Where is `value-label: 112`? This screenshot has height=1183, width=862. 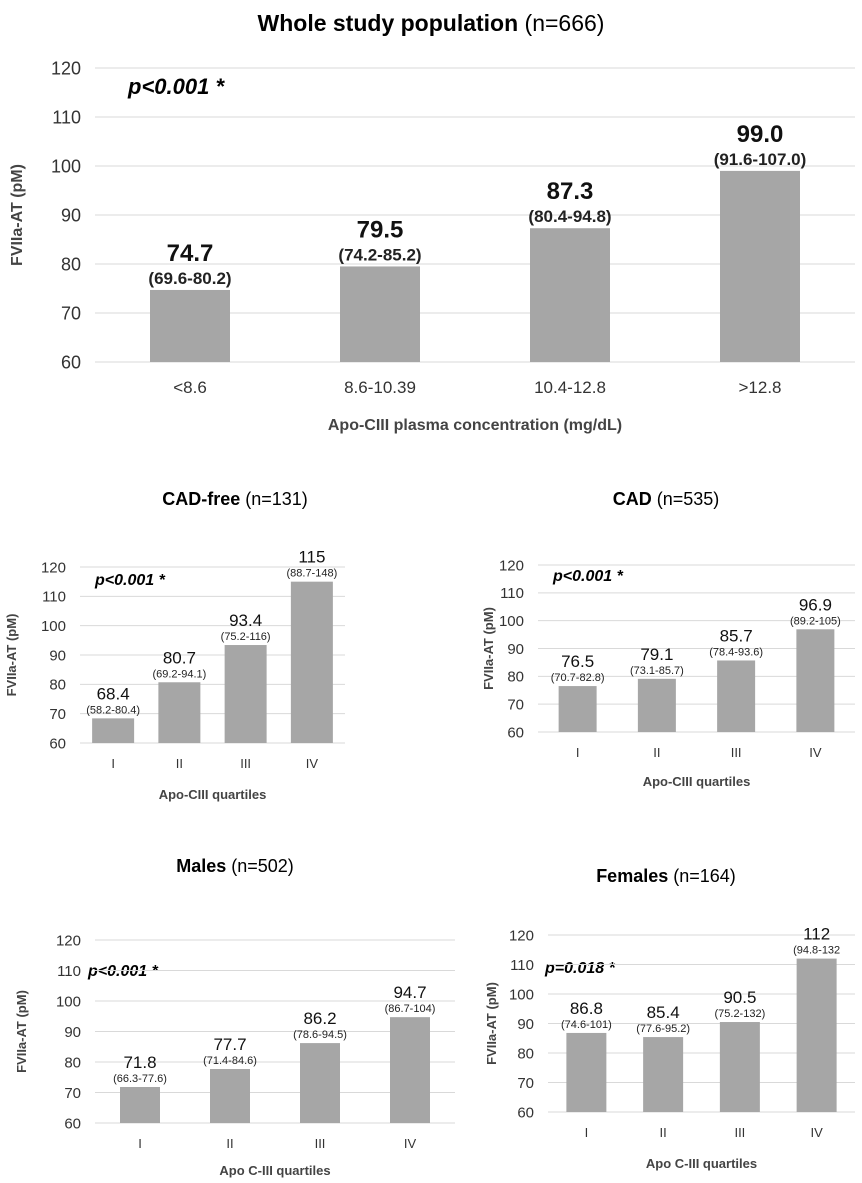 value-label: 112 is located at coordinates (816, 934).